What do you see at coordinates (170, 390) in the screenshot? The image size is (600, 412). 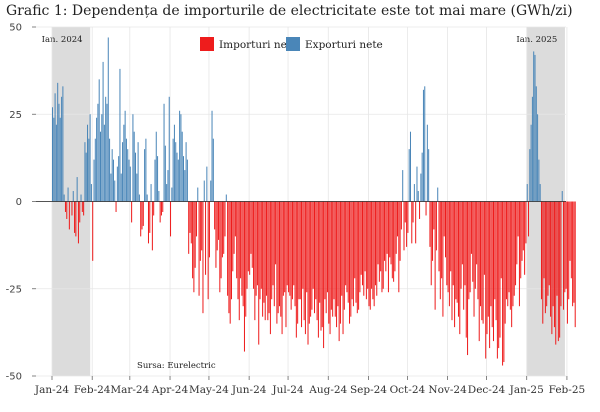 I see `x-tick-label-3: Apr-24` at bounding box center [170, 390].